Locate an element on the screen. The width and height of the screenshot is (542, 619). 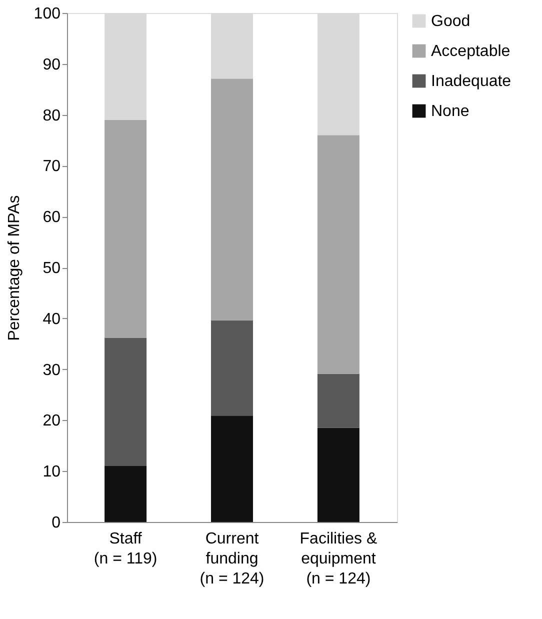
y-tick-label: 10 is located at coordinates (51, 472).